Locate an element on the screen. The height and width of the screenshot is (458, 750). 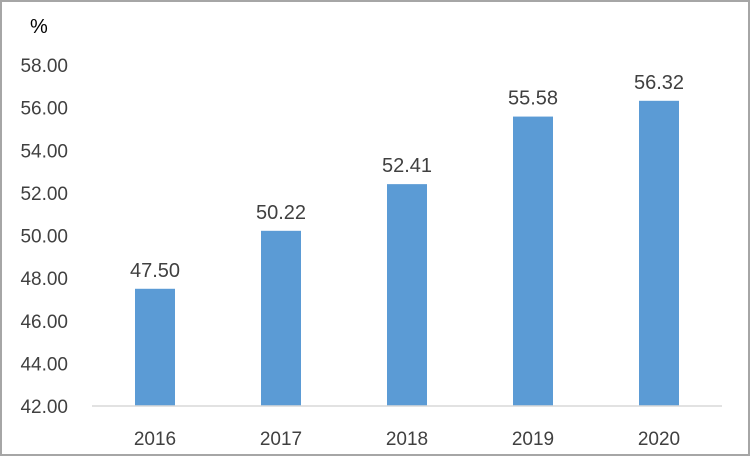
bar-2020 is located at coordinates (659, 253).